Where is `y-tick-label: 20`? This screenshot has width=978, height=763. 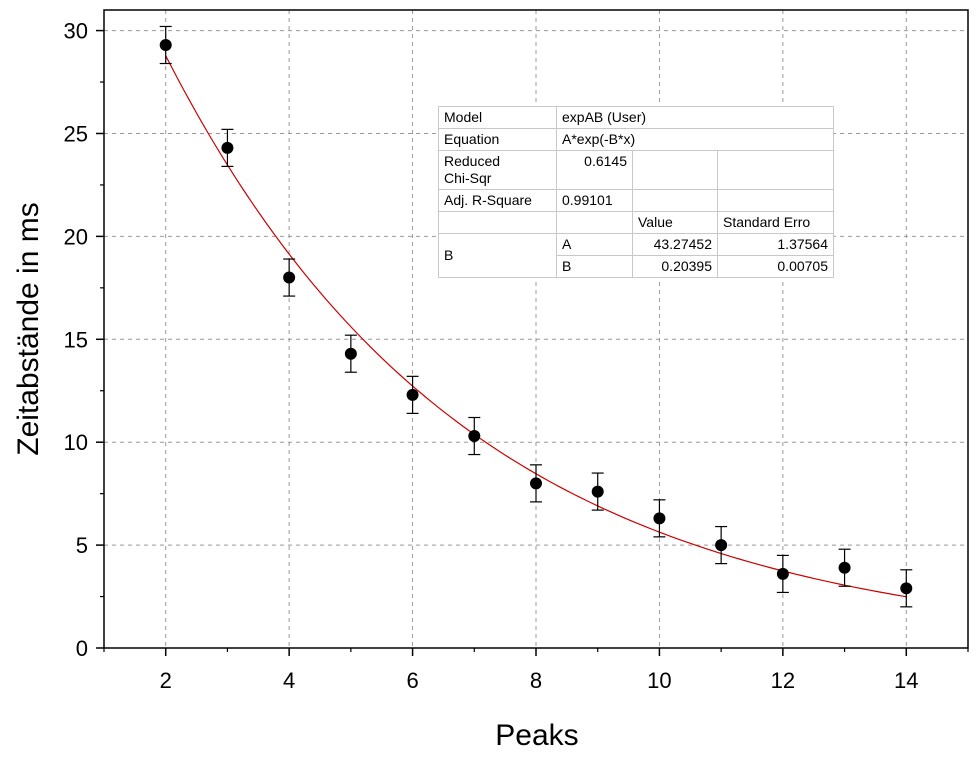 y-tick-label: 20 is located at coordinates (76, 236).